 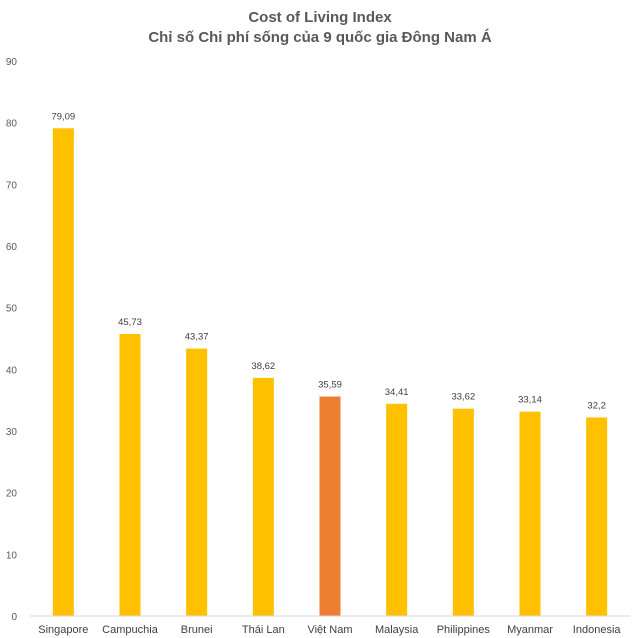 I want to click on chart-title: Cost of Living Index, so click(x=320, y=17).